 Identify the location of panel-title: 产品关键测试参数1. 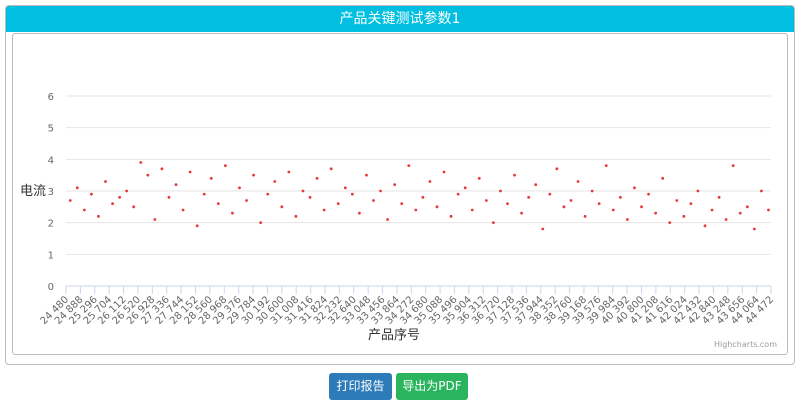
(400, 19).